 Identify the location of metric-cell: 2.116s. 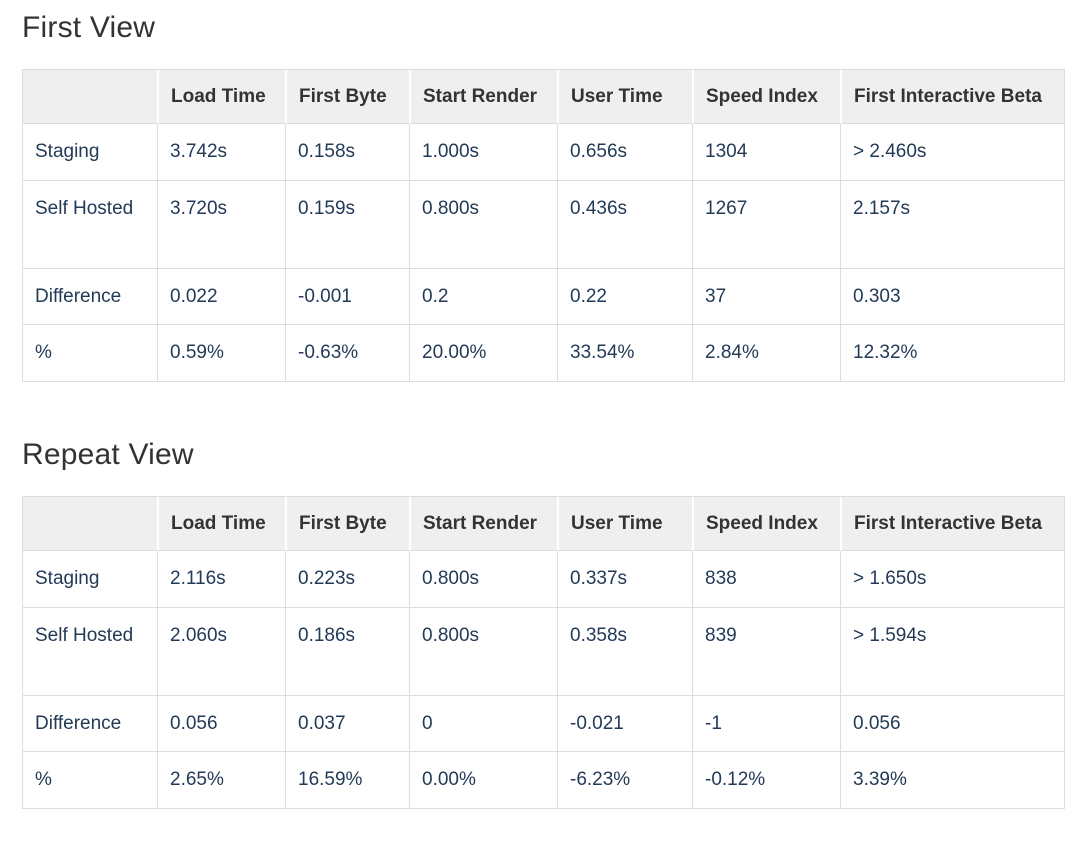
(221, 579).